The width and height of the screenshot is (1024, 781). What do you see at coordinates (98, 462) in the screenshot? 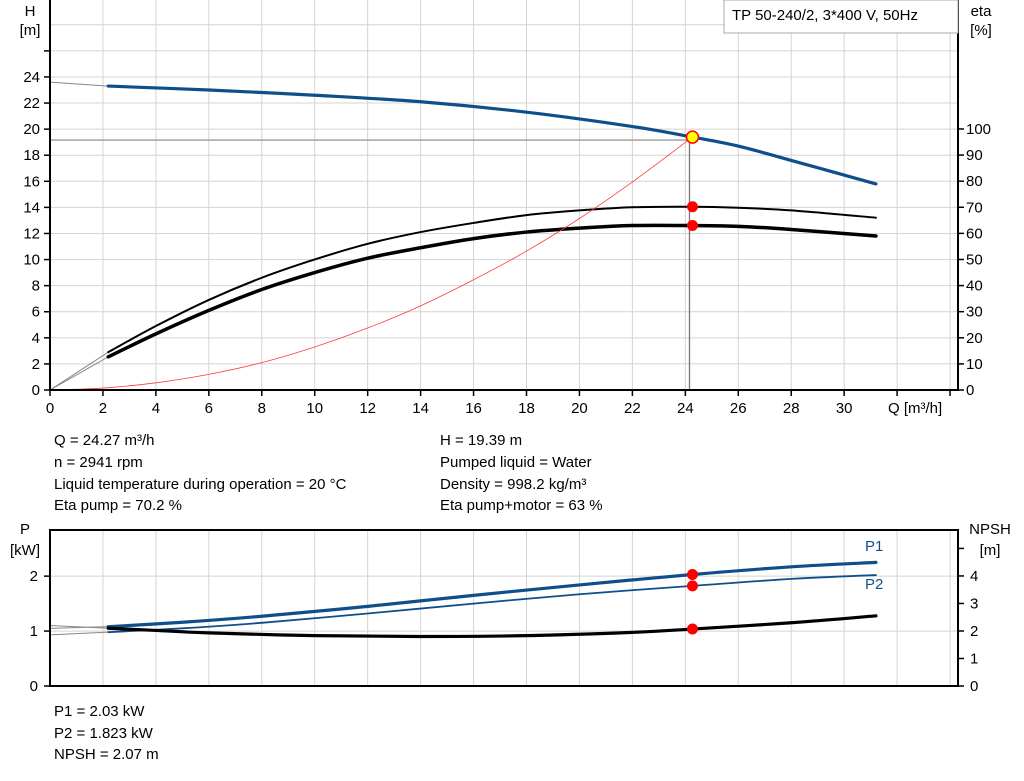
I see `info-speed: n = 2941 rpm` at bounding box center [98, 462].